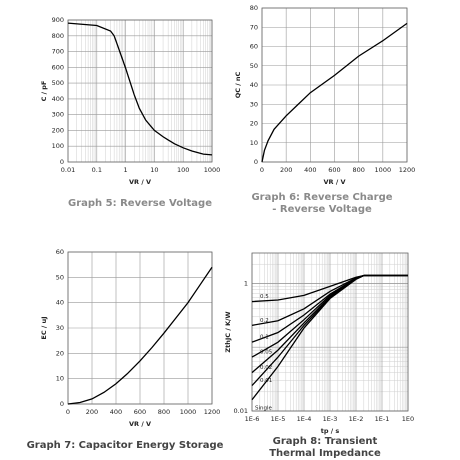 The image size is (460, 460). I want to click on series-label: 0.1, so click(264, 338).